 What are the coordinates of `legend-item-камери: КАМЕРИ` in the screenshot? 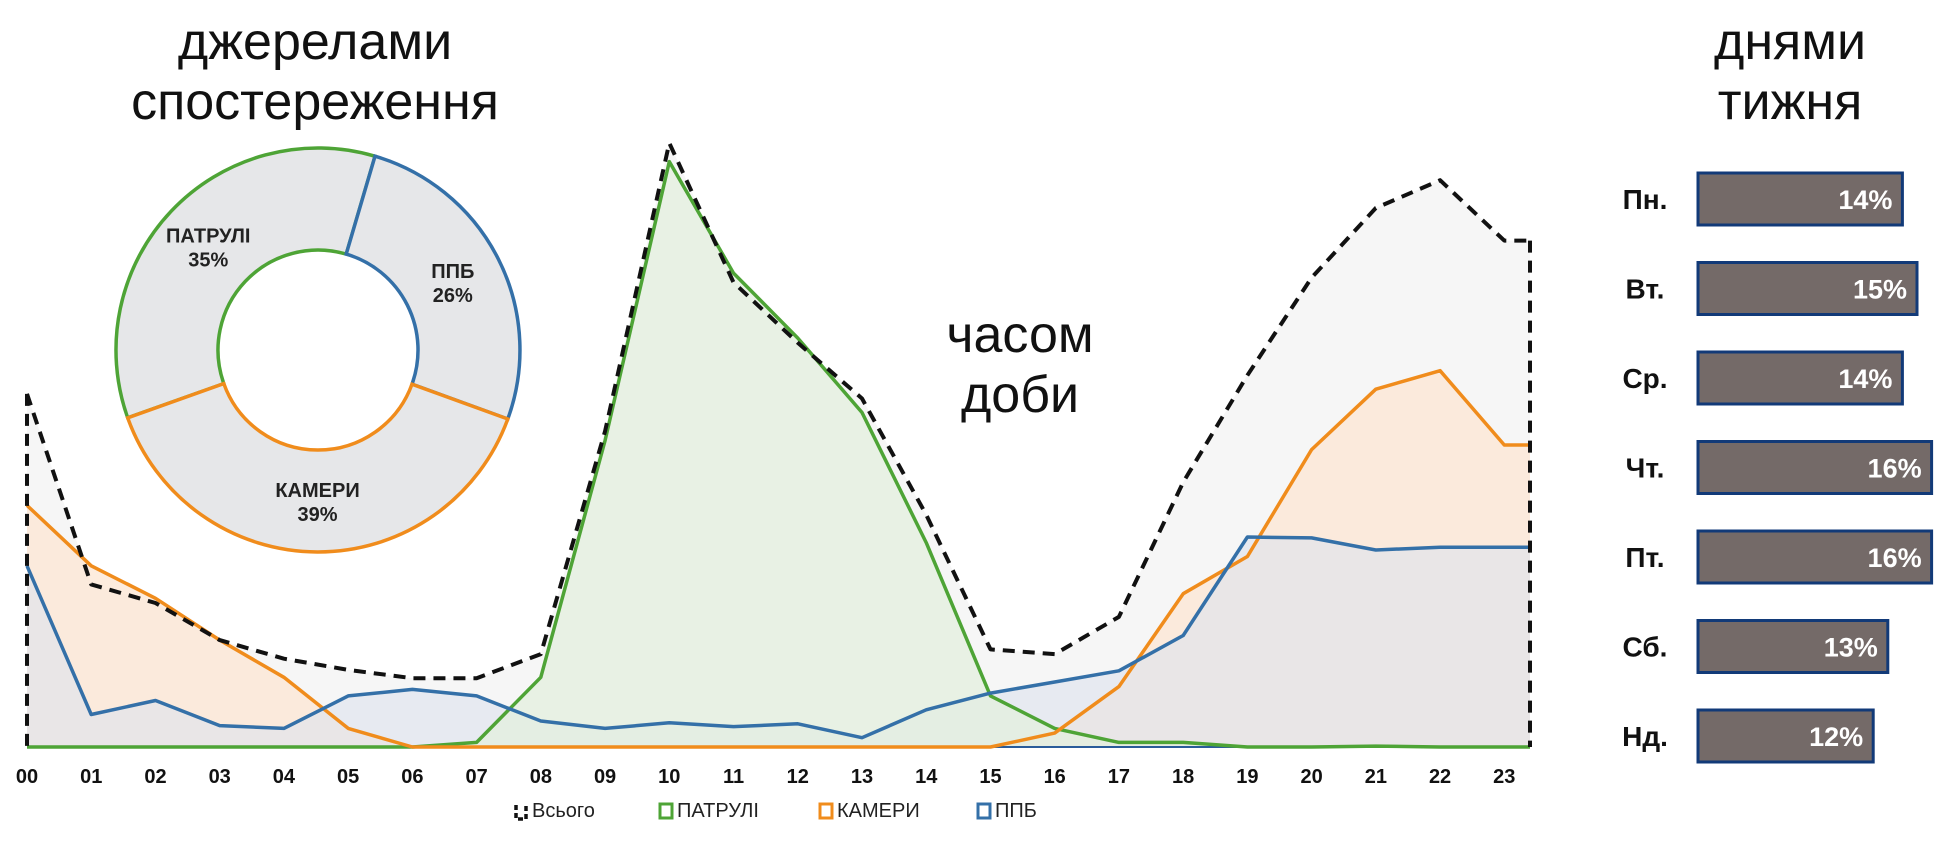 It's located at (869, 811).